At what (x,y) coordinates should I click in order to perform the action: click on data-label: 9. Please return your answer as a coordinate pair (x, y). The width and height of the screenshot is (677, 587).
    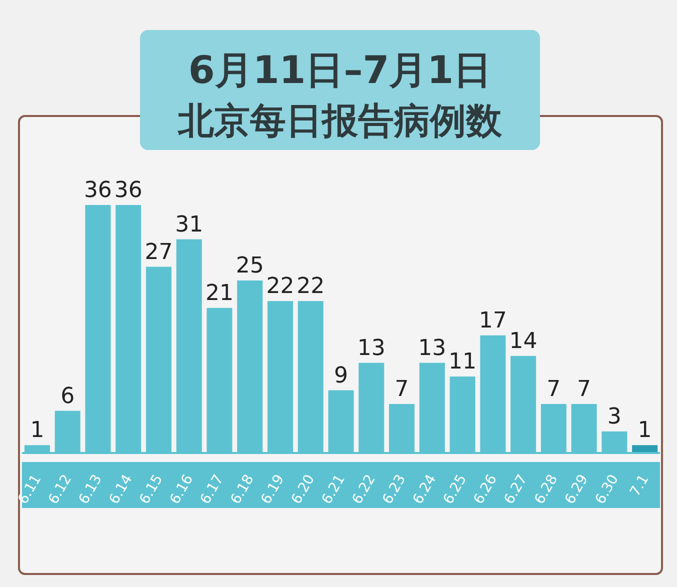
    Looking at the image, I should click on (341, 375).